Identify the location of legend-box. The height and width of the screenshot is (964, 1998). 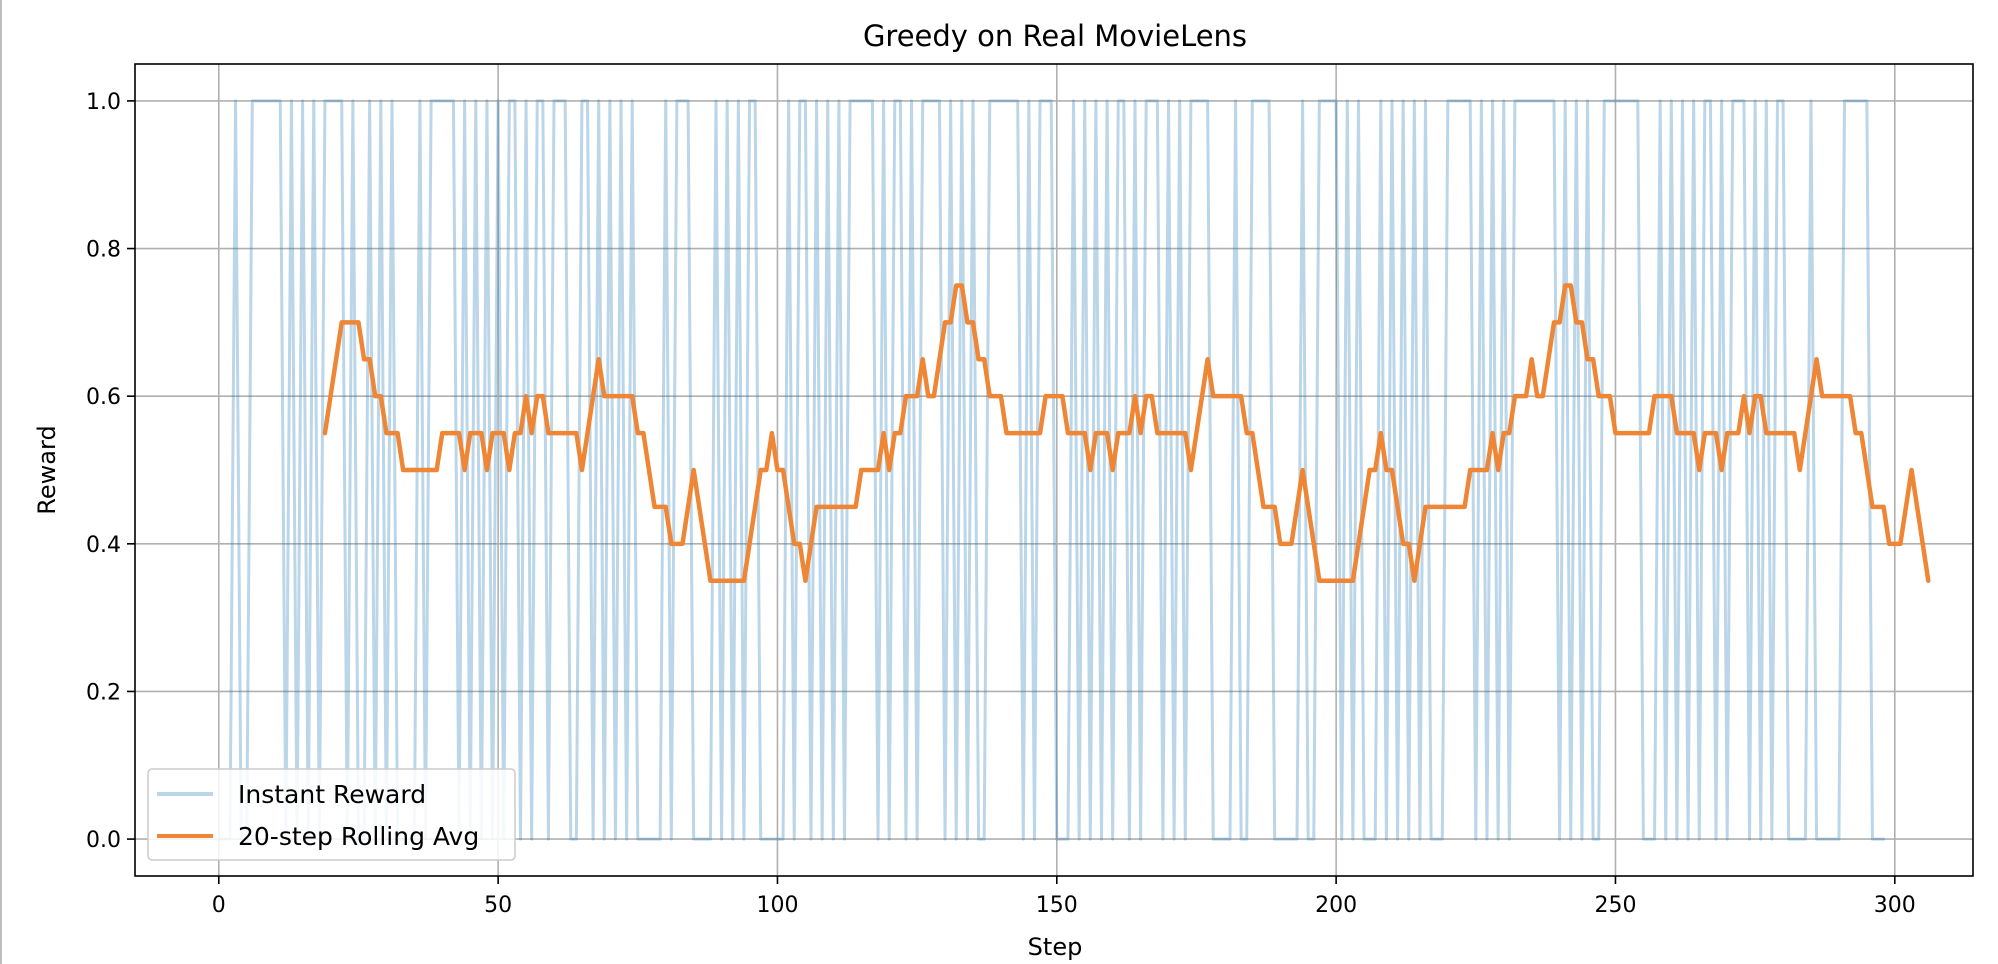
(331, 814).